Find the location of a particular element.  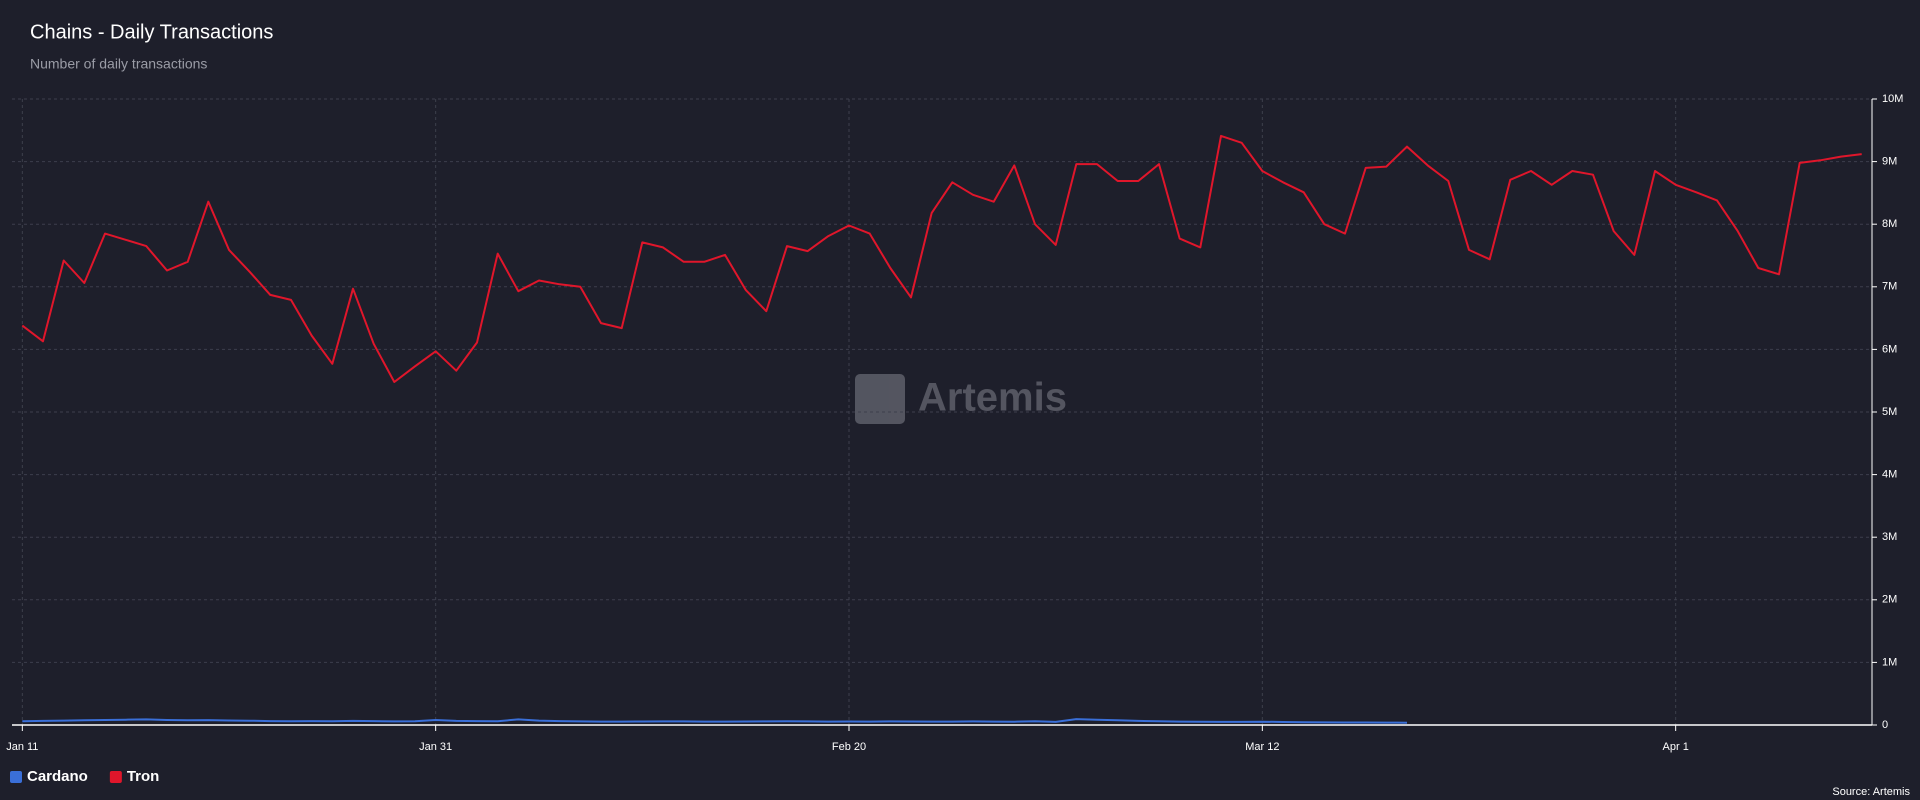

legend-item: Tron is located at coordinates (134, 776).